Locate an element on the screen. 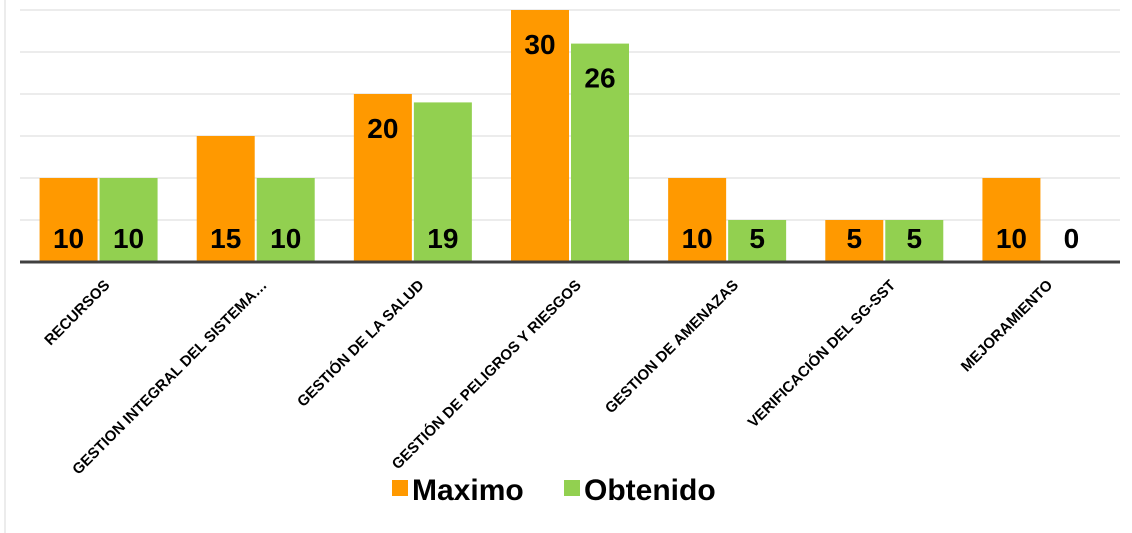 The image size is (1132, 533). legend-swatch-maximo is located at coordinates (400, 488).